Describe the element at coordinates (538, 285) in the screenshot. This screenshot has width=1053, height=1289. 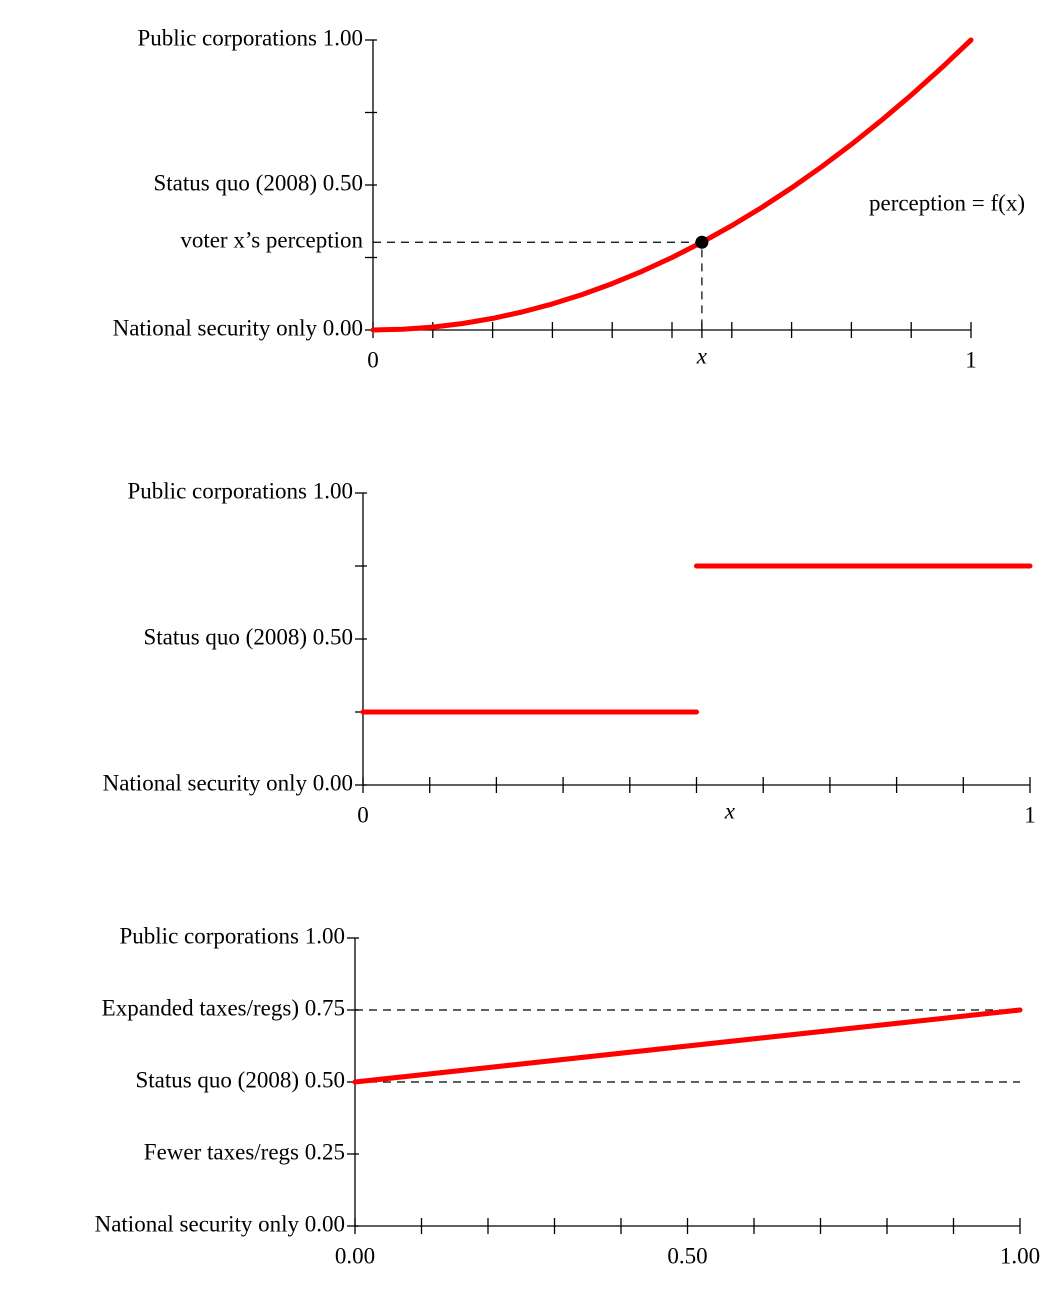
I see `guide-line` at that location.